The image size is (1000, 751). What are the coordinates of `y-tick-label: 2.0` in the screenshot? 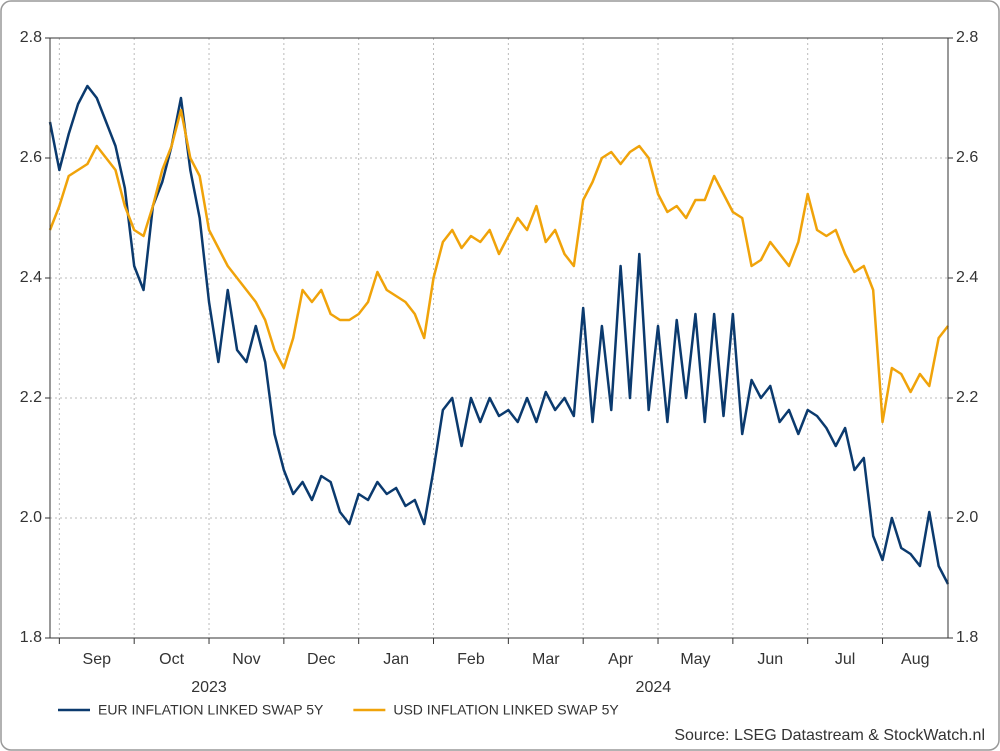 It's located at (31, 517).